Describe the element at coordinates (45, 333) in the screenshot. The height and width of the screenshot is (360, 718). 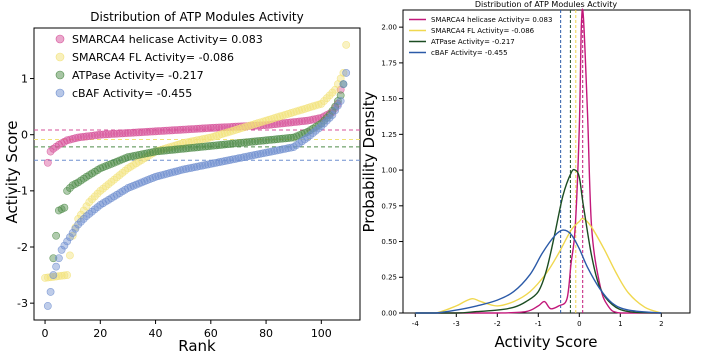
I see `left-x-tick-label: 0` at that location.